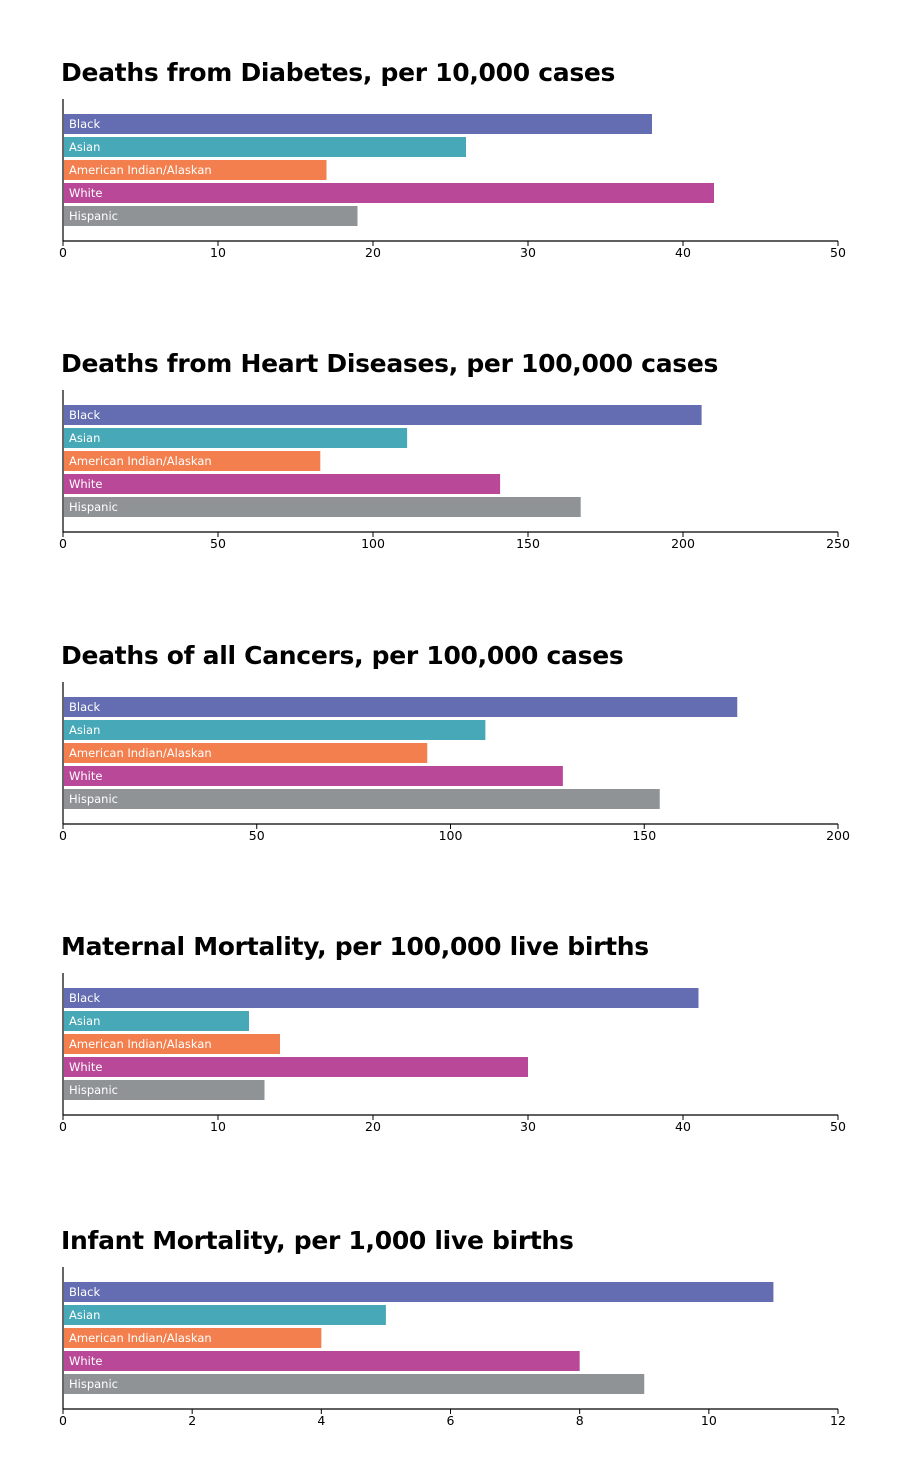 This screenshot has width=900, height=1478. Describe the element at coordinates (838, 1420) in the screenshot. I see `x-tick-label: 12` at that location.